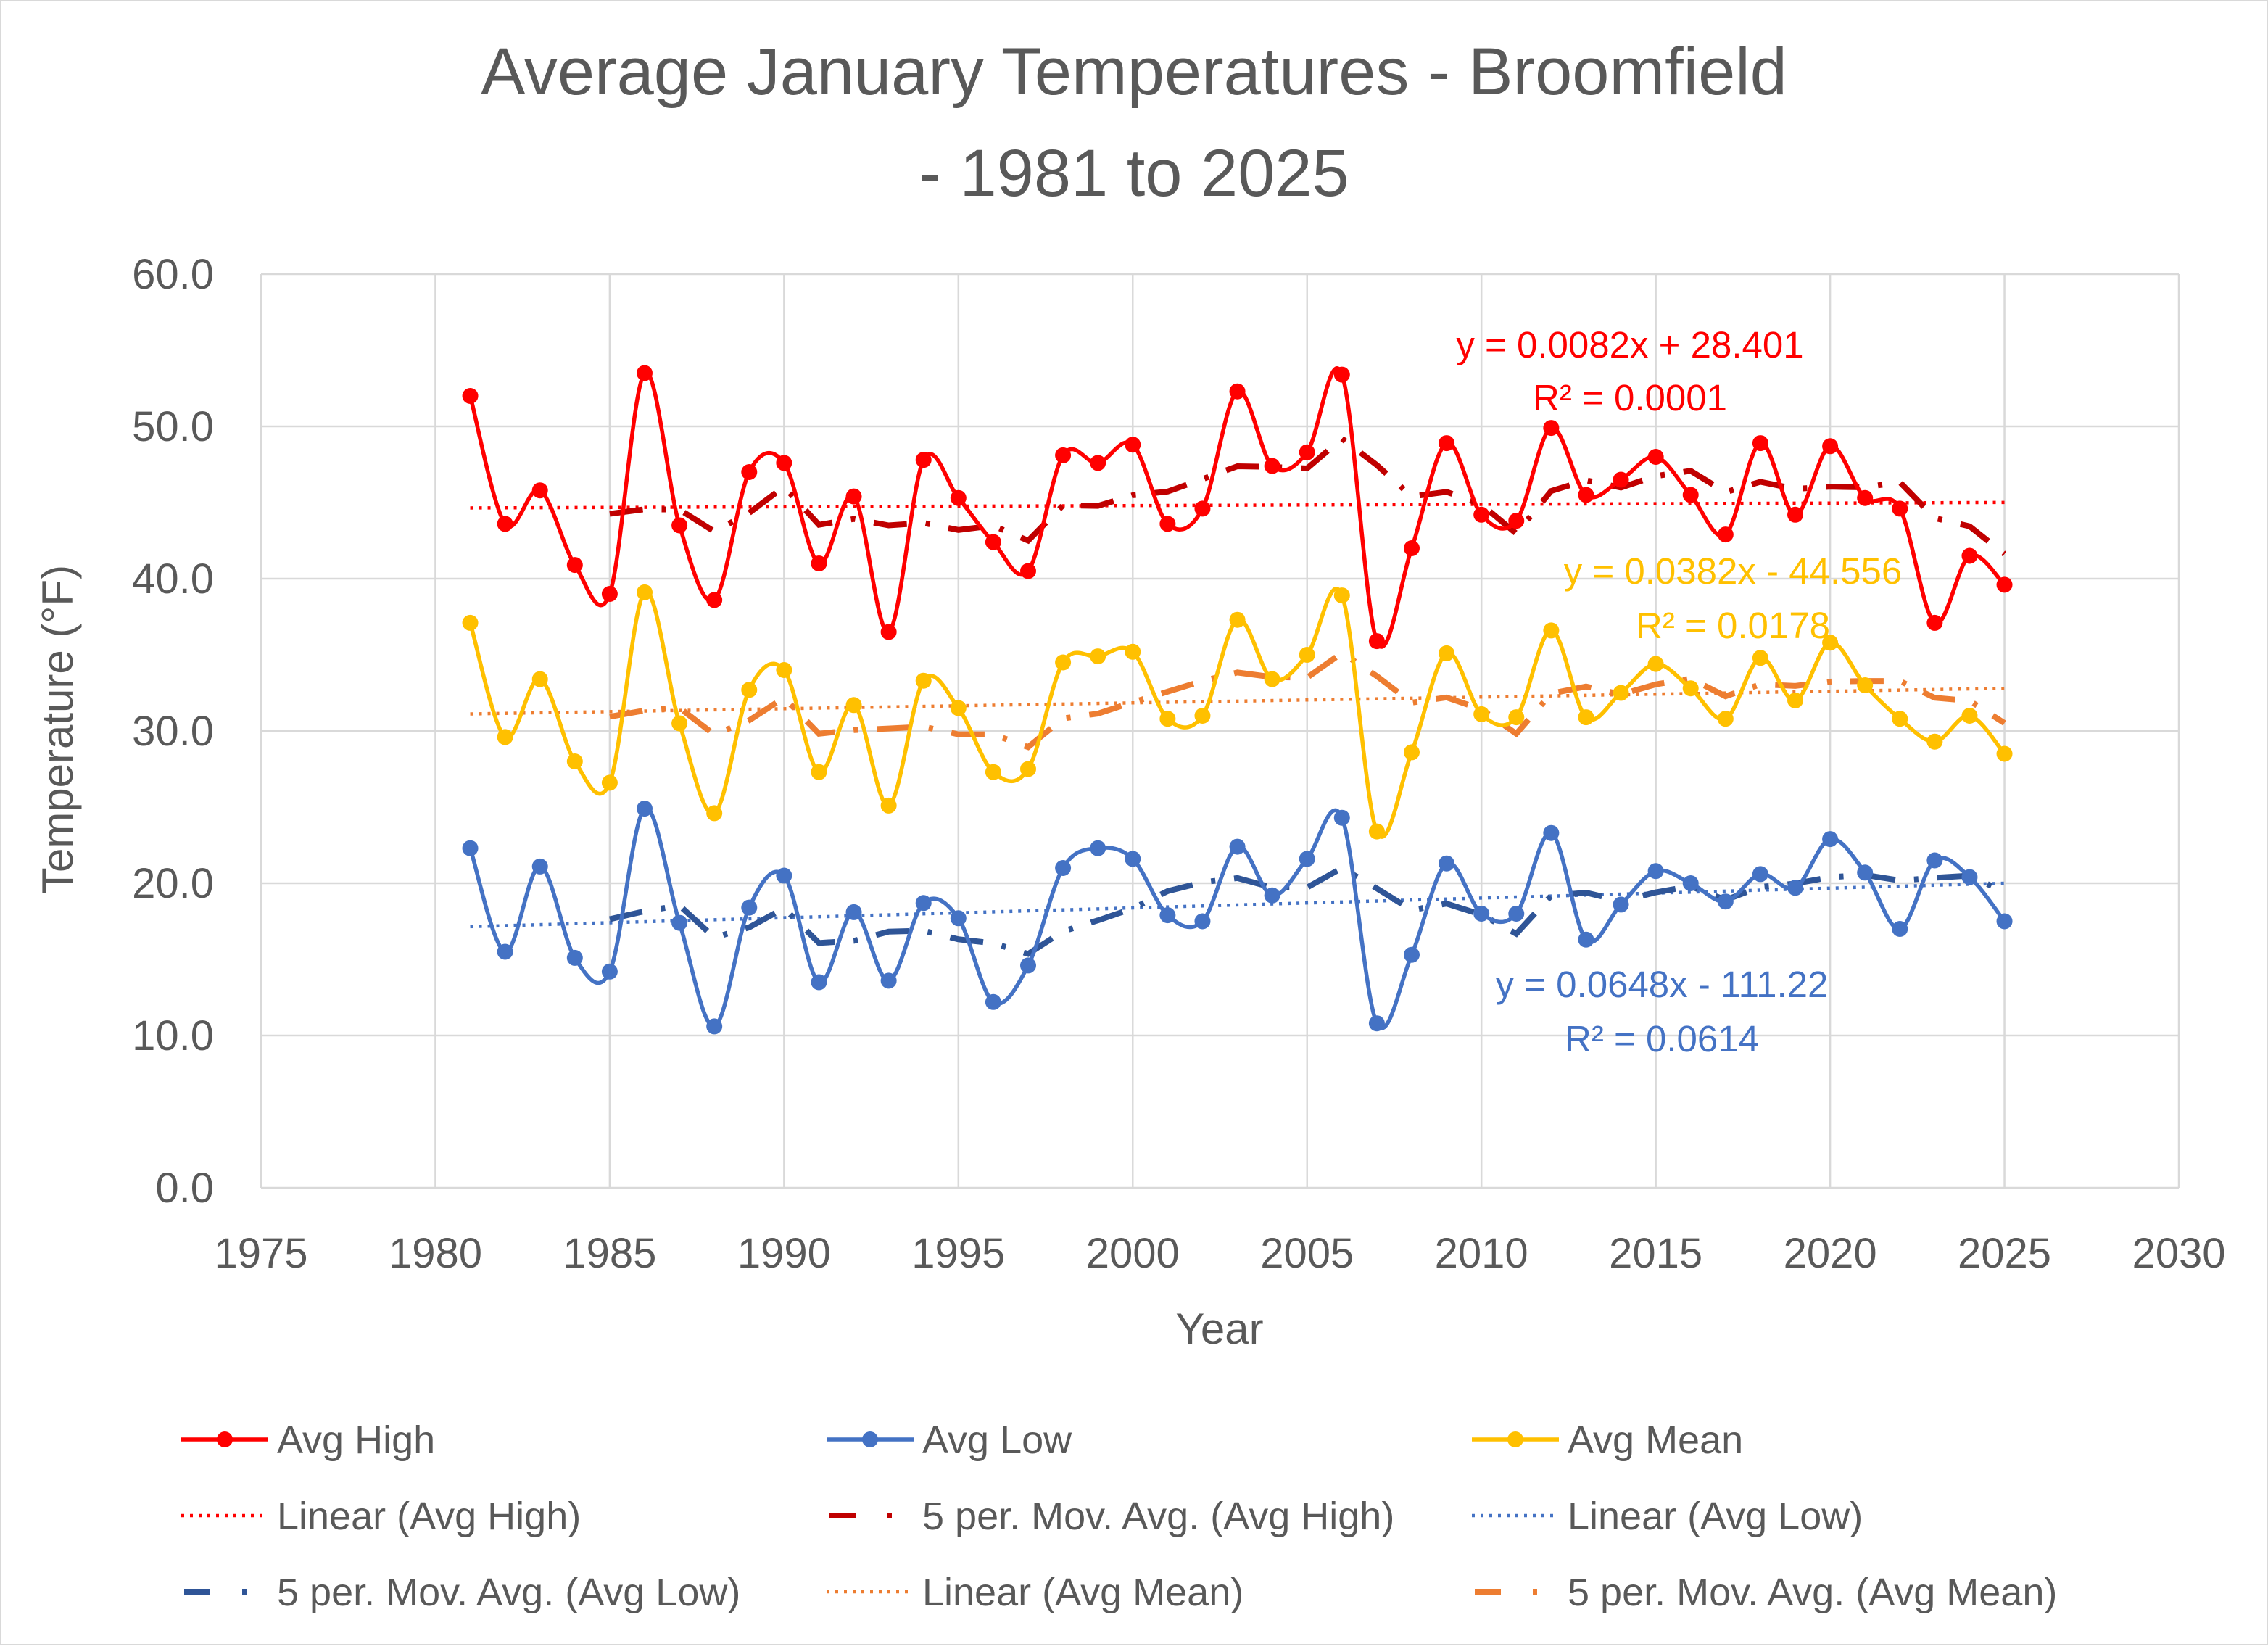 This screenshot has height=1649, width=2268. Describe the element at coordinates (958, 1253) in the screenshot. I see `x-tick-label: 1995` at that location.